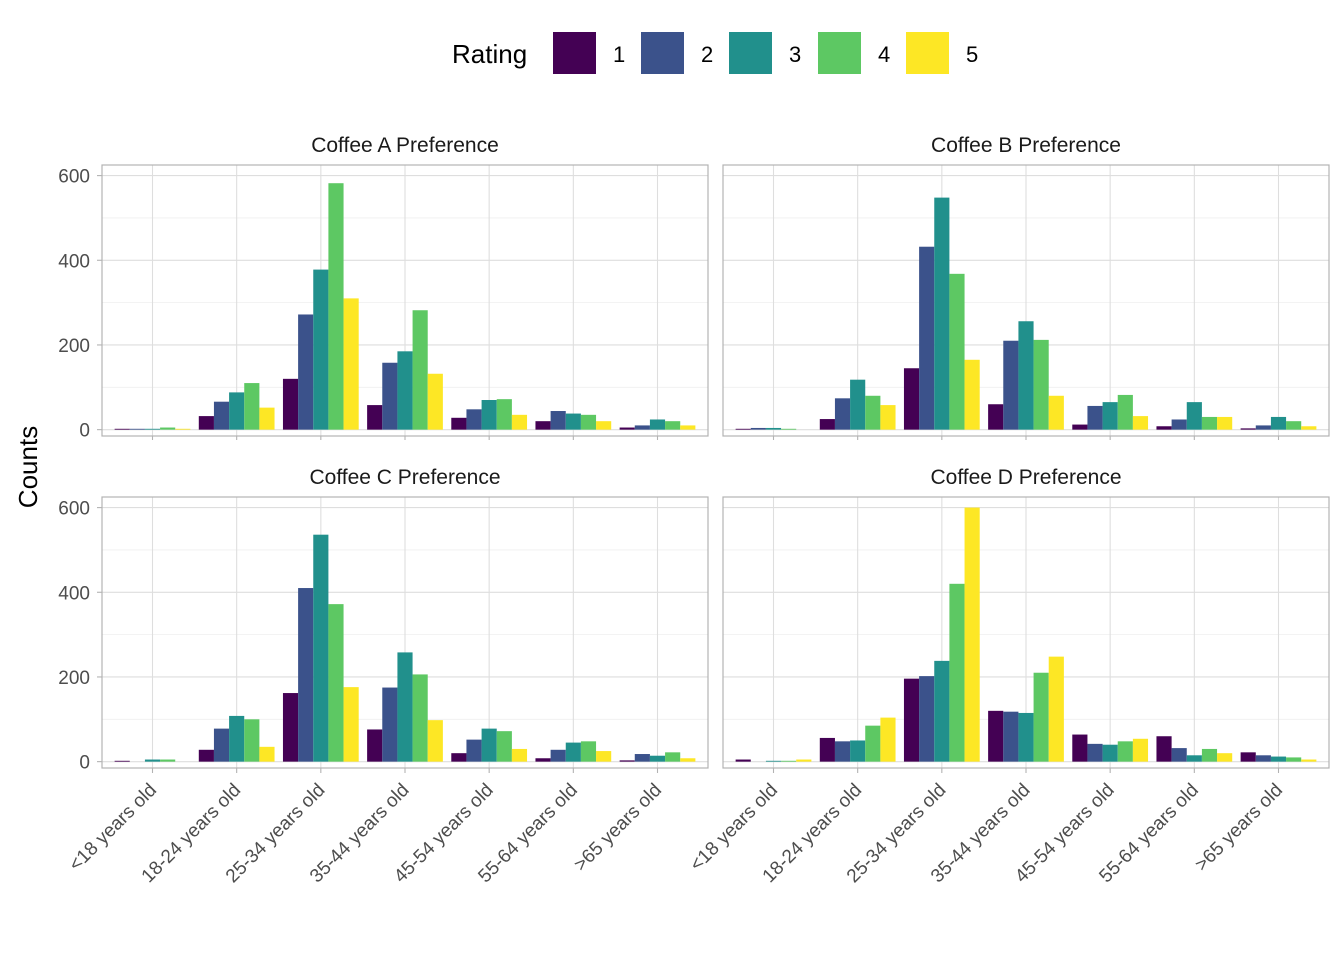 The height and width of the screenshot is (960, 1344). I want to click on legend-label-2: 2, so click(707, 54).